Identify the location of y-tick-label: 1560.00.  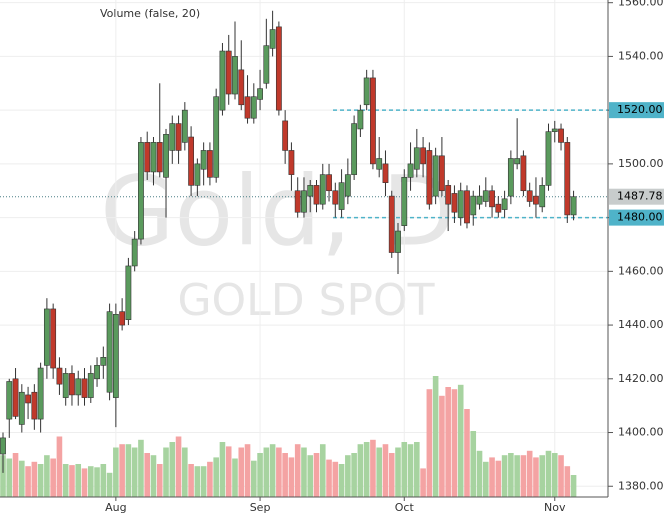
(641, 4).